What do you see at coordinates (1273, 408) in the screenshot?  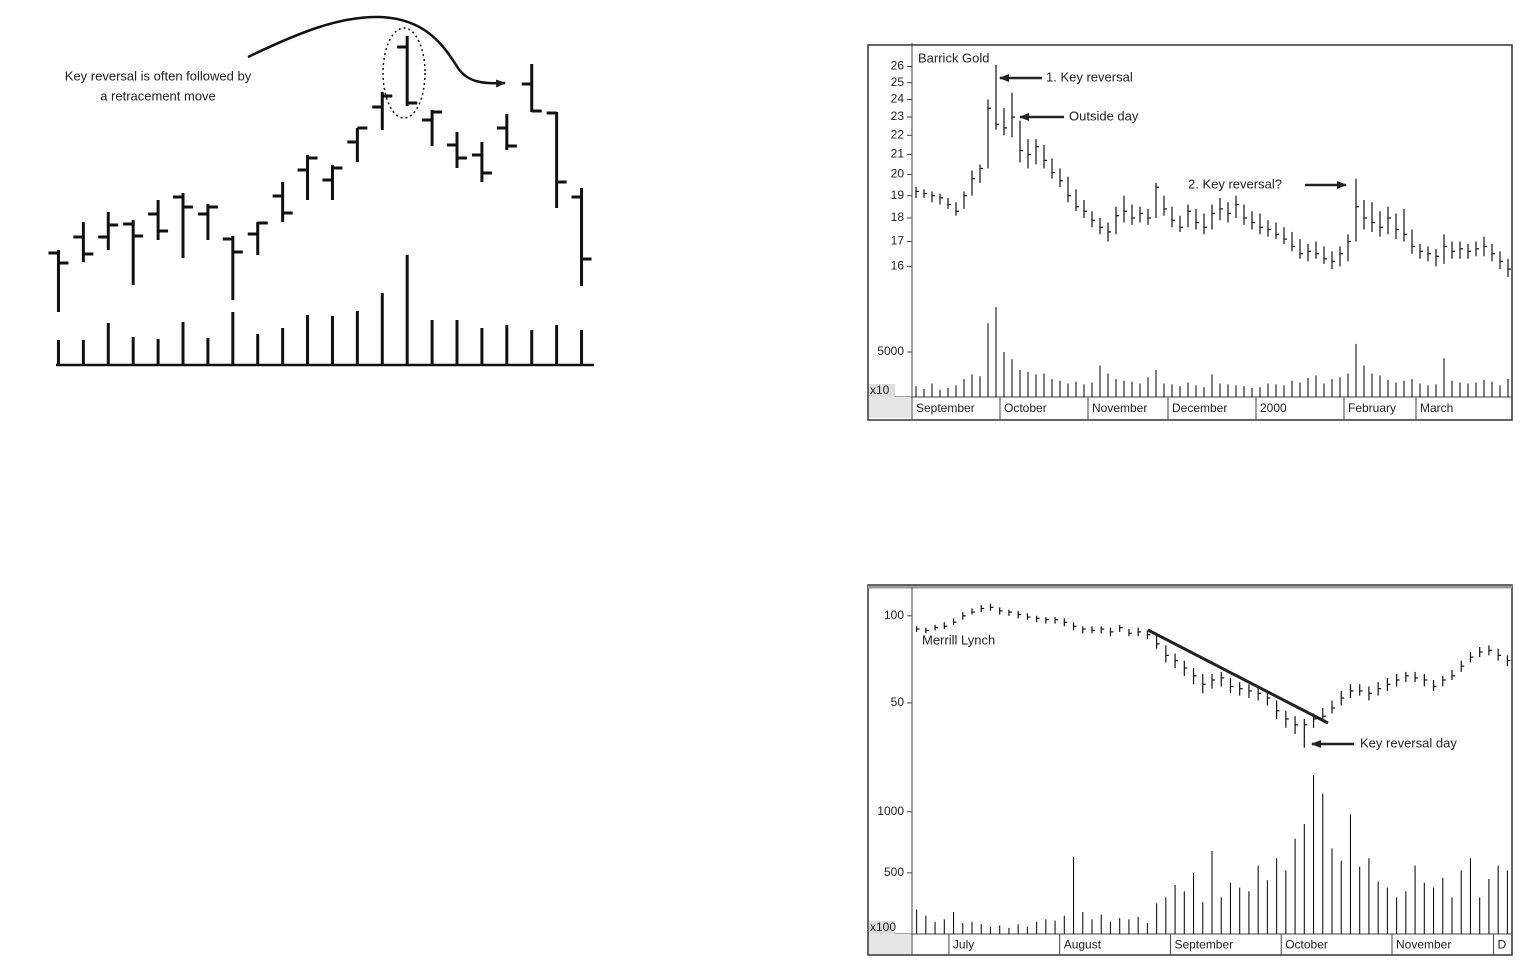 I see `x-tick-label: 2000` at bounding box center [1273, 408].